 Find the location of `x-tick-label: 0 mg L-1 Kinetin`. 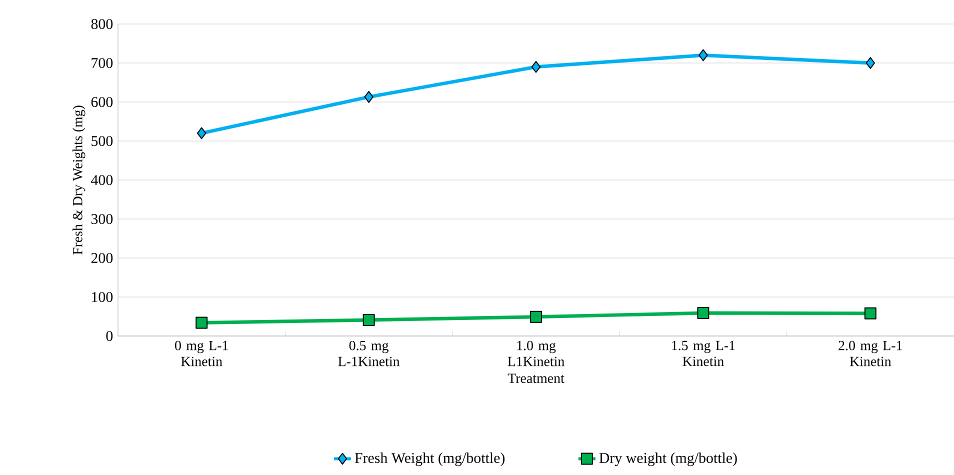

x-tick-label: 0 mg L-1 Kinetin is located at coordinates (201, 353).